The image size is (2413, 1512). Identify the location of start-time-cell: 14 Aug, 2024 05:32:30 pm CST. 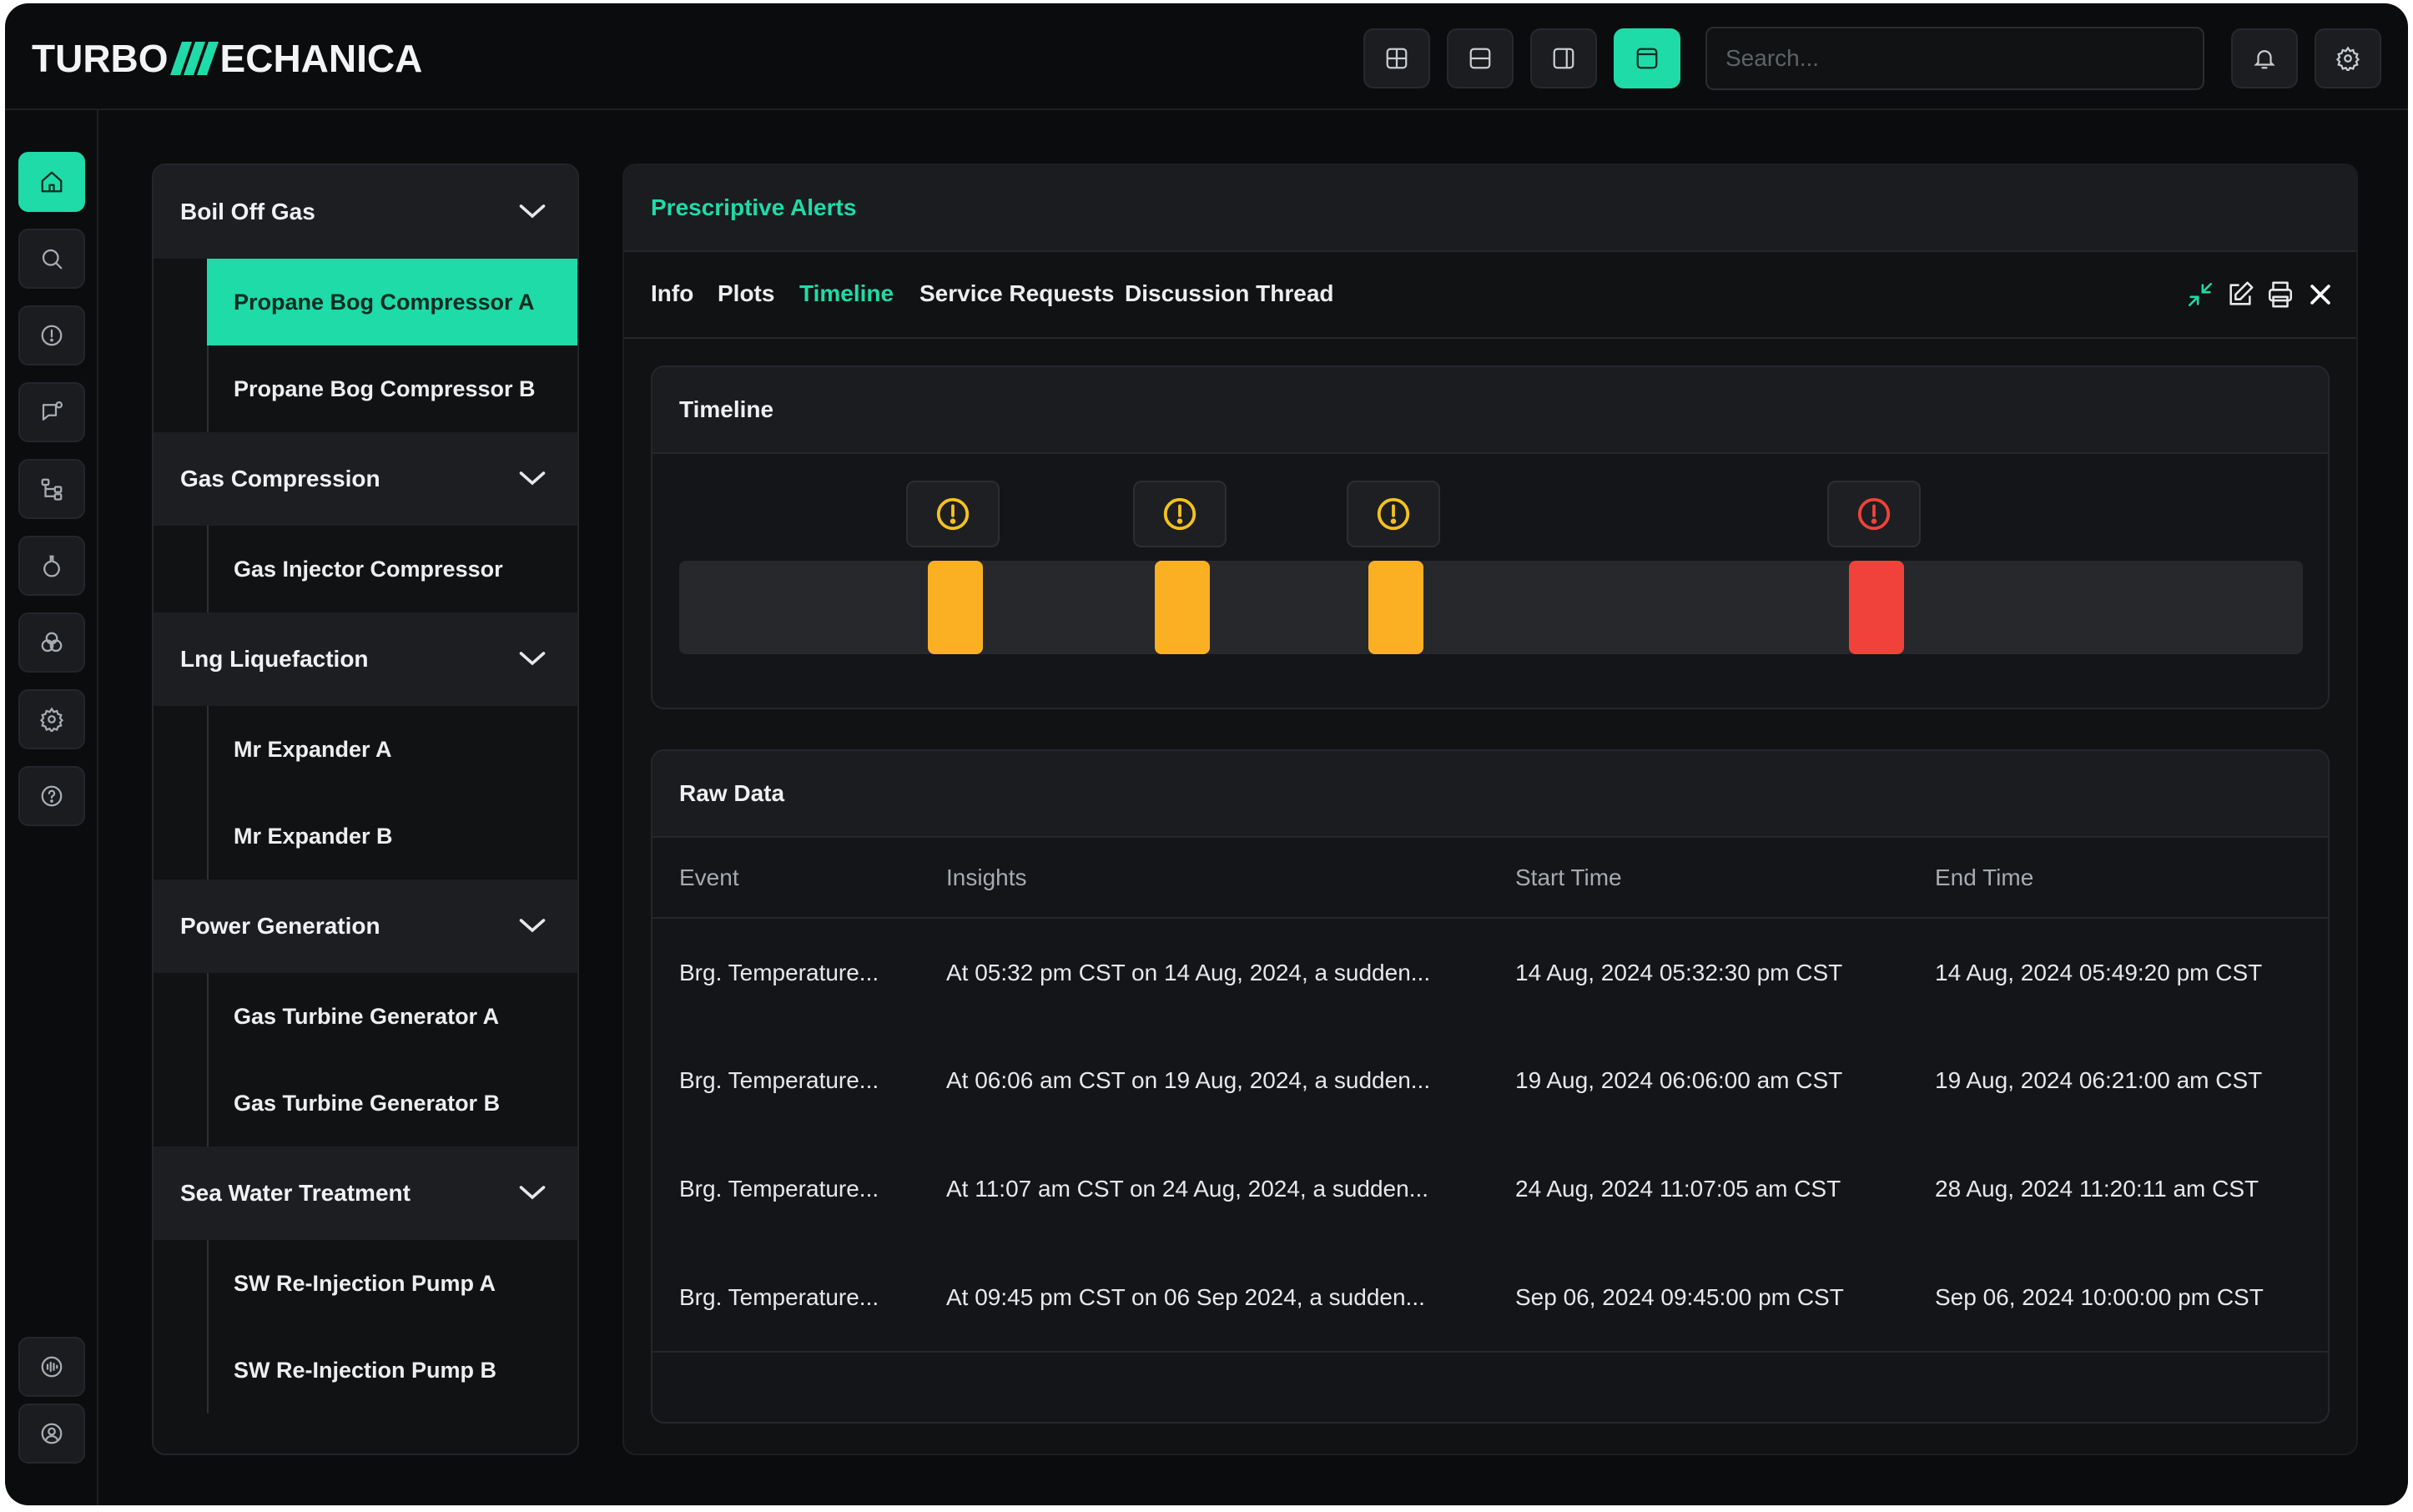
(1679, 972).